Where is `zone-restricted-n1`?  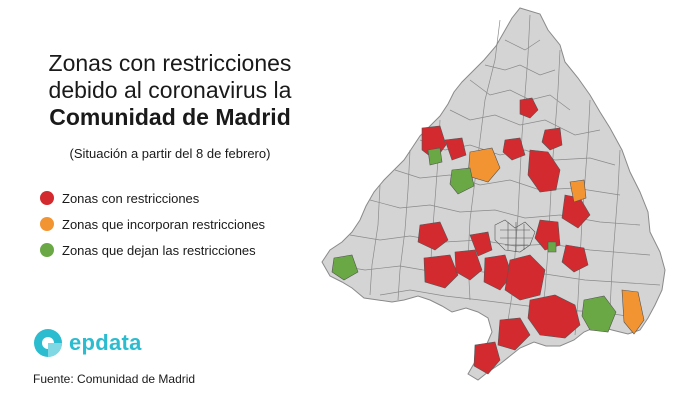
zone-restricted-n1 is located at coordinates (529, 108).